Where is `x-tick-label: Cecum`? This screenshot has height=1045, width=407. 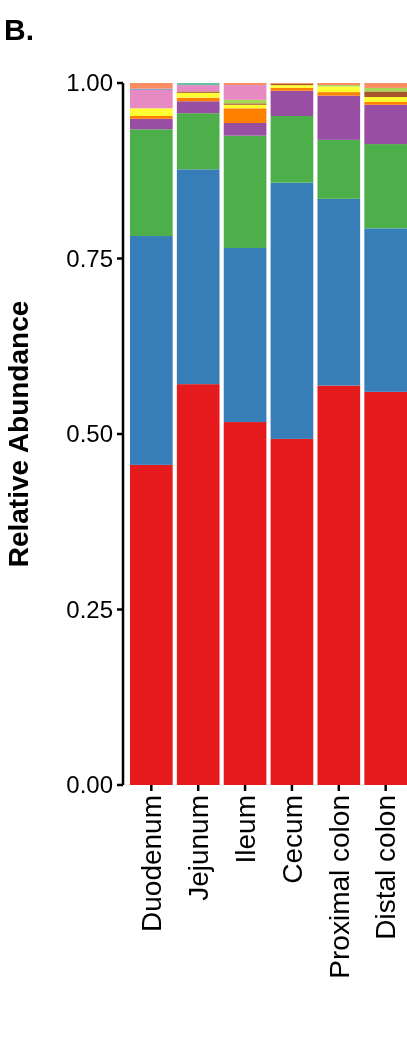 x-tick-label: Cecum is located at coordinates (292, 839).